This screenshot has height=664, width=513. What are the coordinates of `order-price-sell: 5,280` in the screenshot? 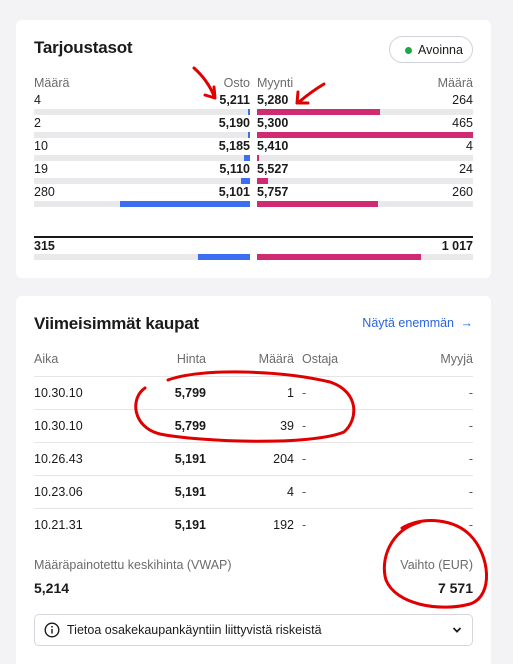 It's located at (273, 100).